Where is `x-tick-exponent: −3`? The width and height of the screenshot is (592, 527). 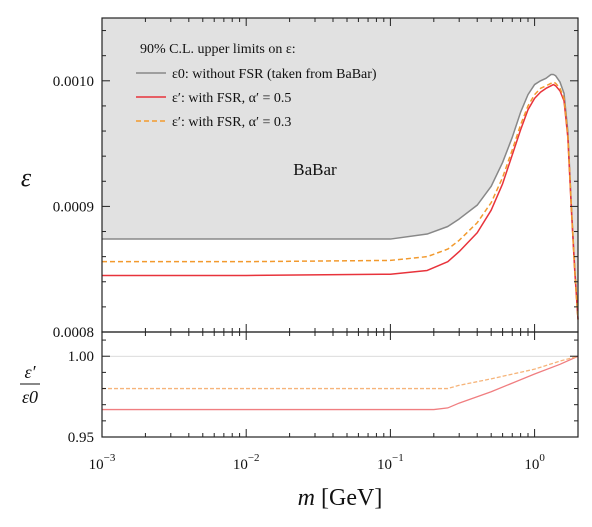 x-tick-exponent: −3 is located at coordinates (110, 458).